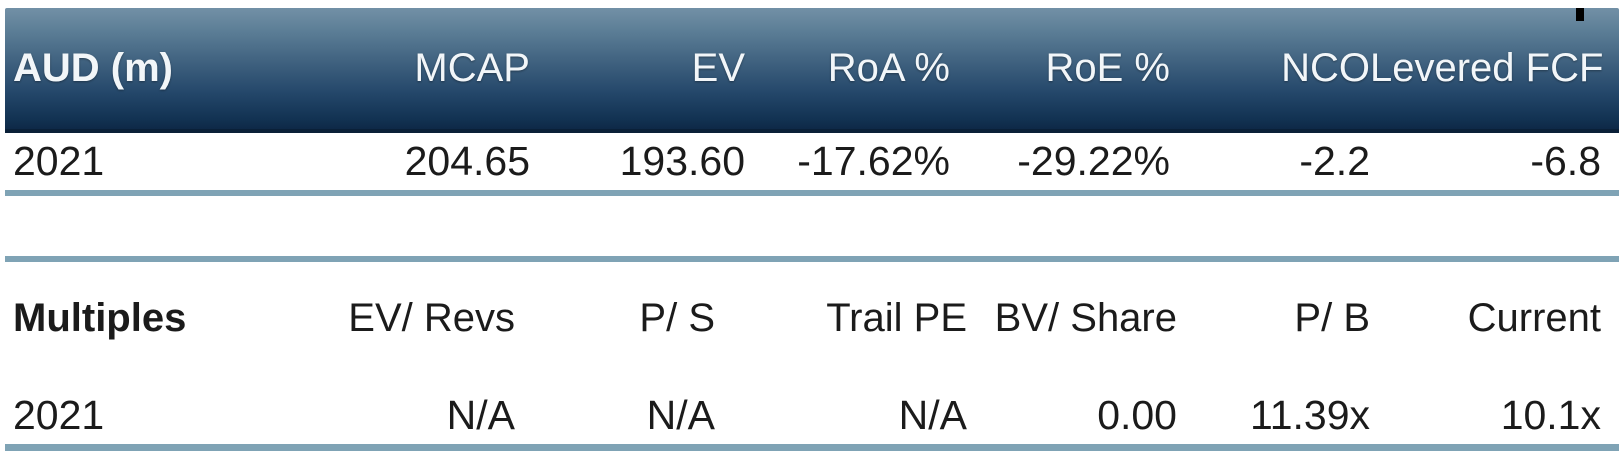  Describe the element at coordinates (1565, 161) in the screenshot. I see `cell-levered-fcf: -6.8` at that location.